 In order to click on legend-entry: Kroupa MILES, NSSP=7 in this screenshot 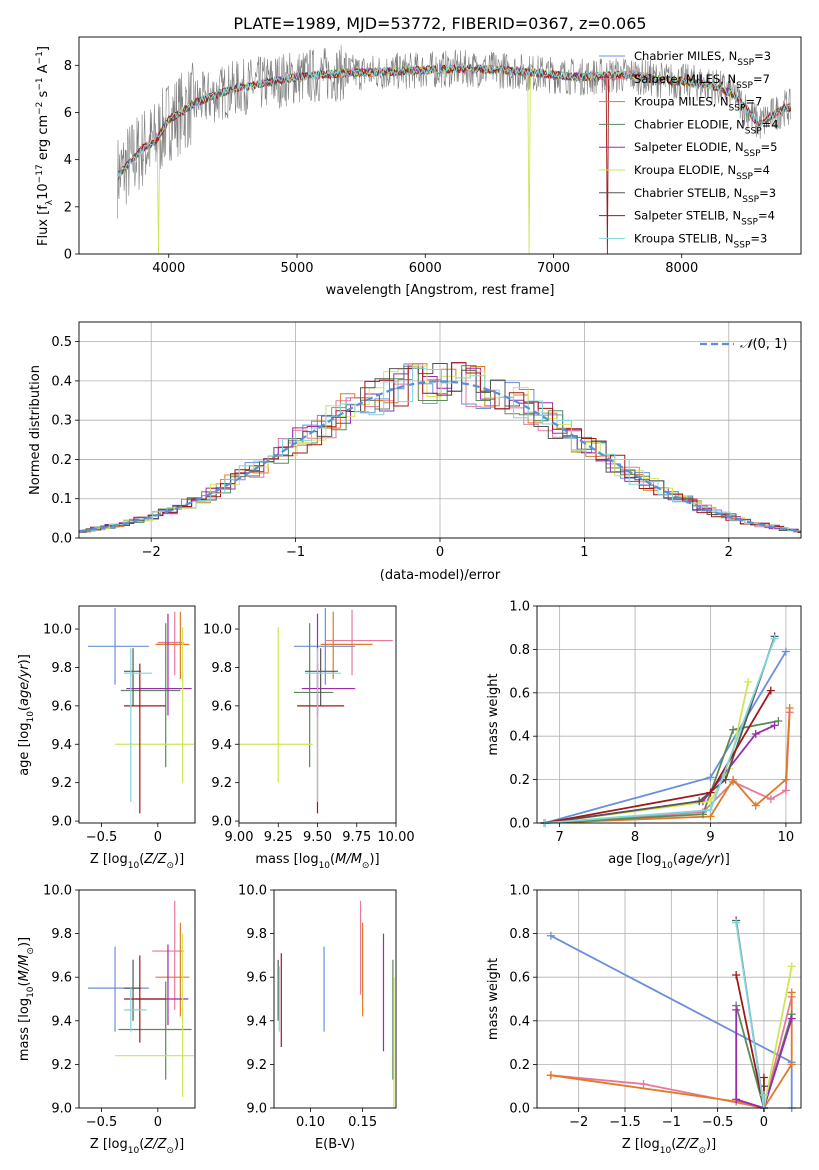, I will do `click(698, 104)`.